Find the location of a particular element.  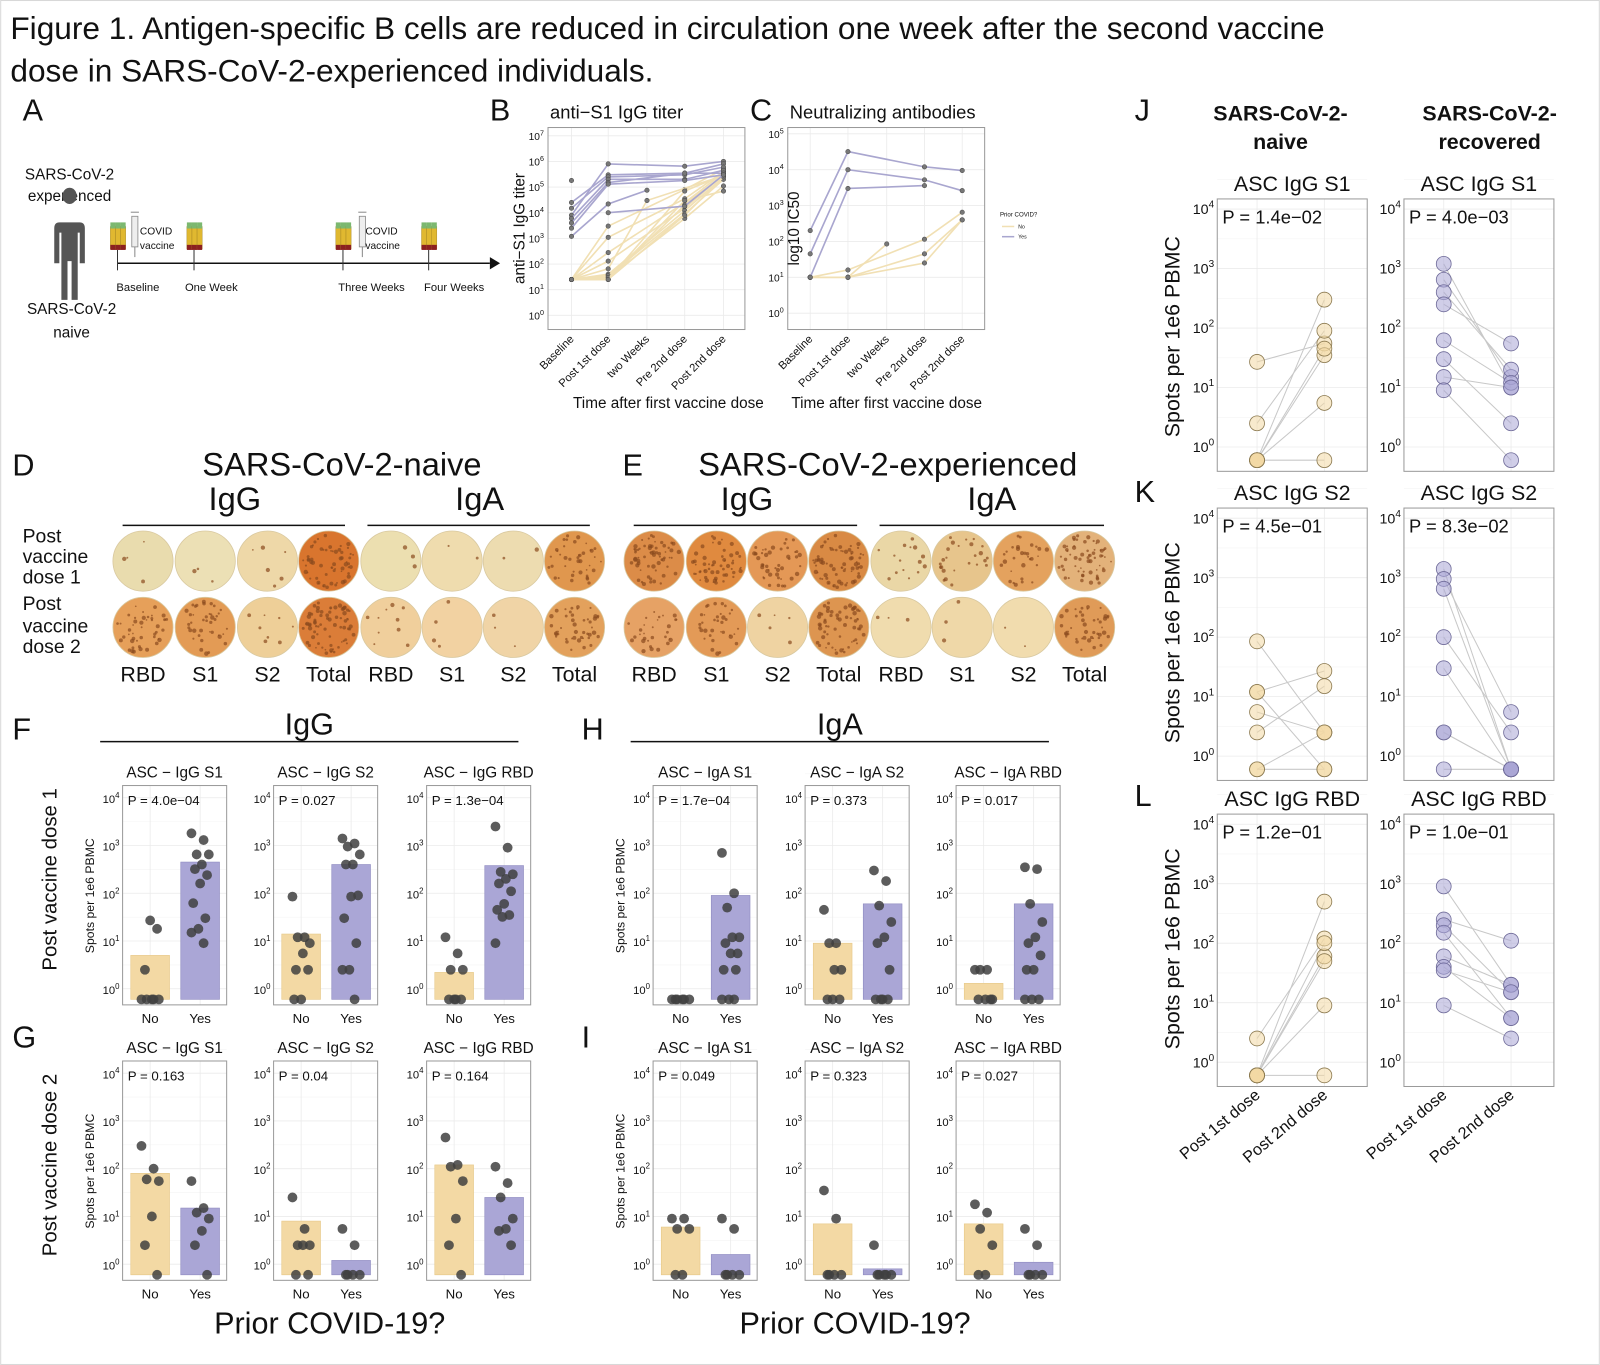

p-value-label: P = 1.7e−04 is located at coordinates (694, 800).